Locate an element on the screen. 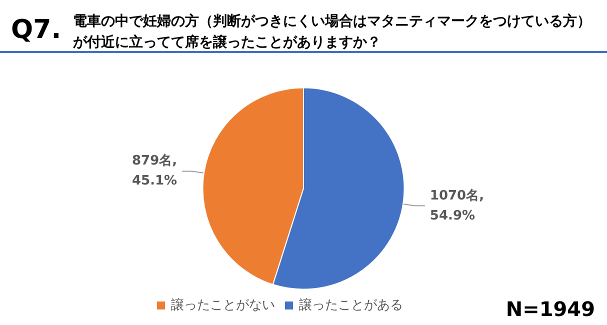 Image resolution: width=607 pixels, height=325 pixels. legend-label: 譲ったことがある is located at coordinates (351, 305).